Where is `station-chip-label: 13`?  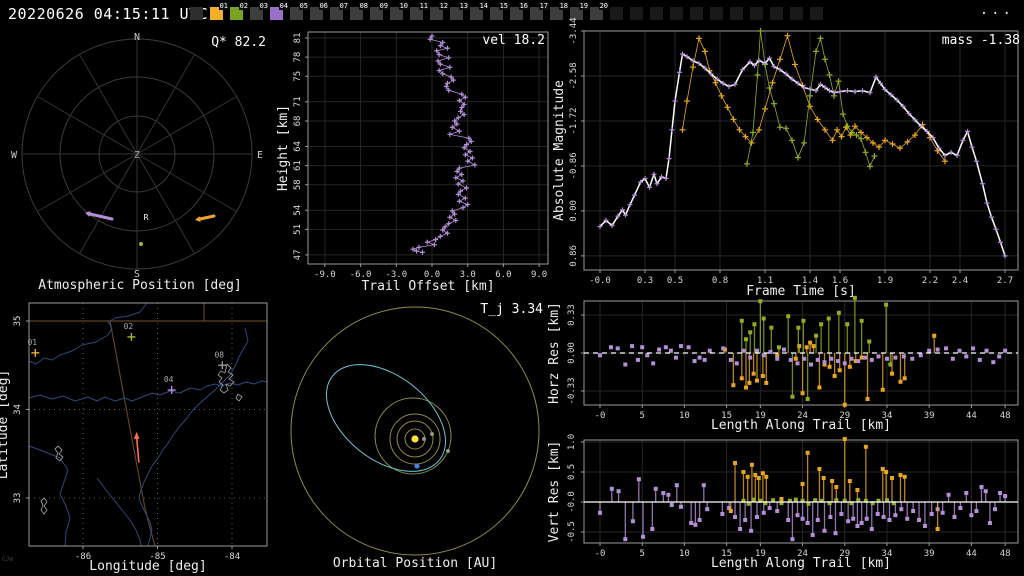 station-chip-label: 13 is located at coordinates (463, 6).